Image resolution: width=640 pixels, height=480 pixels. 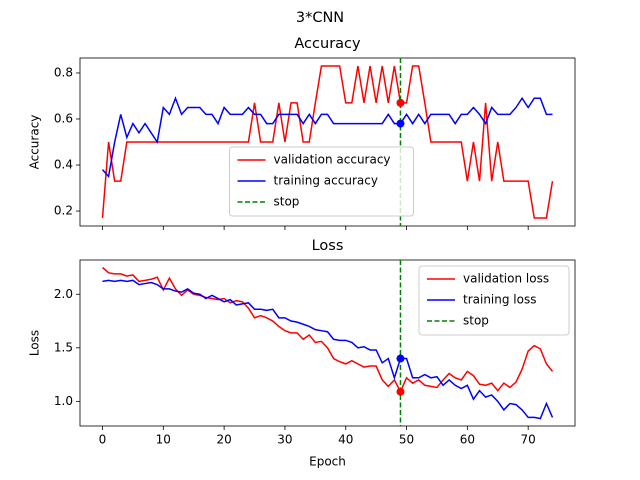 I want to click on figure-title: 3*CNN, so click(x=320, y=18).